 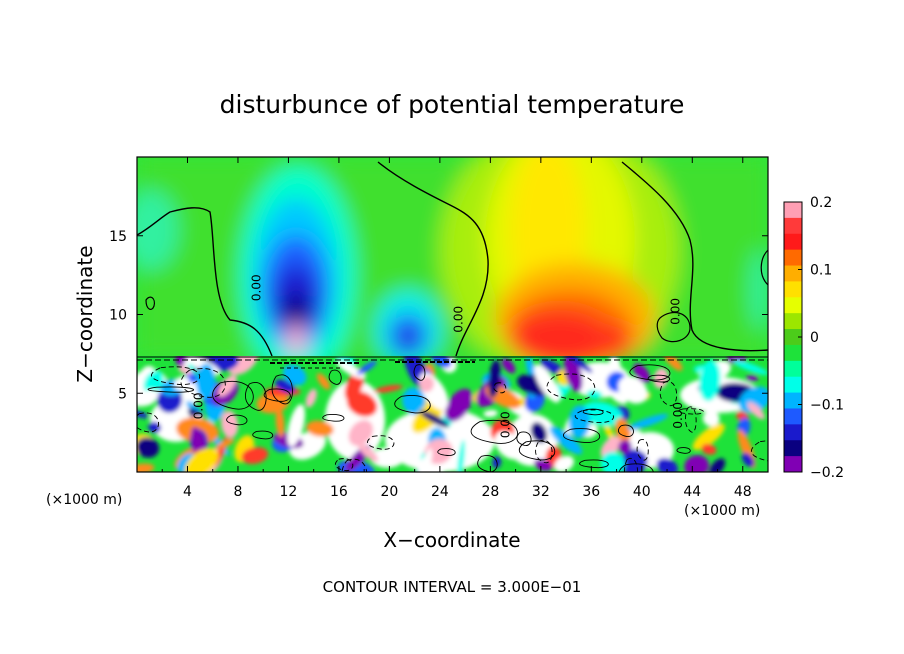 I want to click on zero-contour-small-left, so click(x=150, y=303).